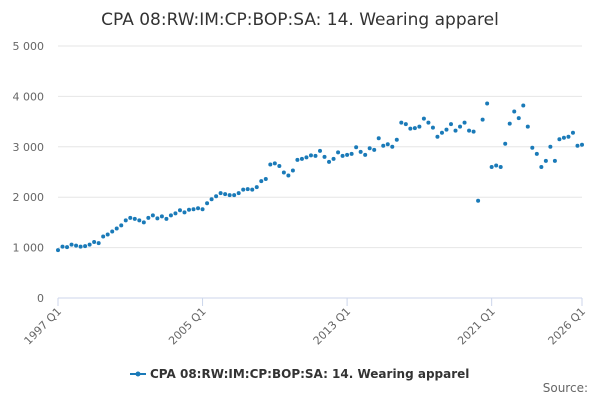 Image resolution: width=600 pixels, height=400 pixels. What do you see at coordinates (29, 147) in the screenshot?
I see `y-tick-label: 3 000` at bounding box center [29, 147].